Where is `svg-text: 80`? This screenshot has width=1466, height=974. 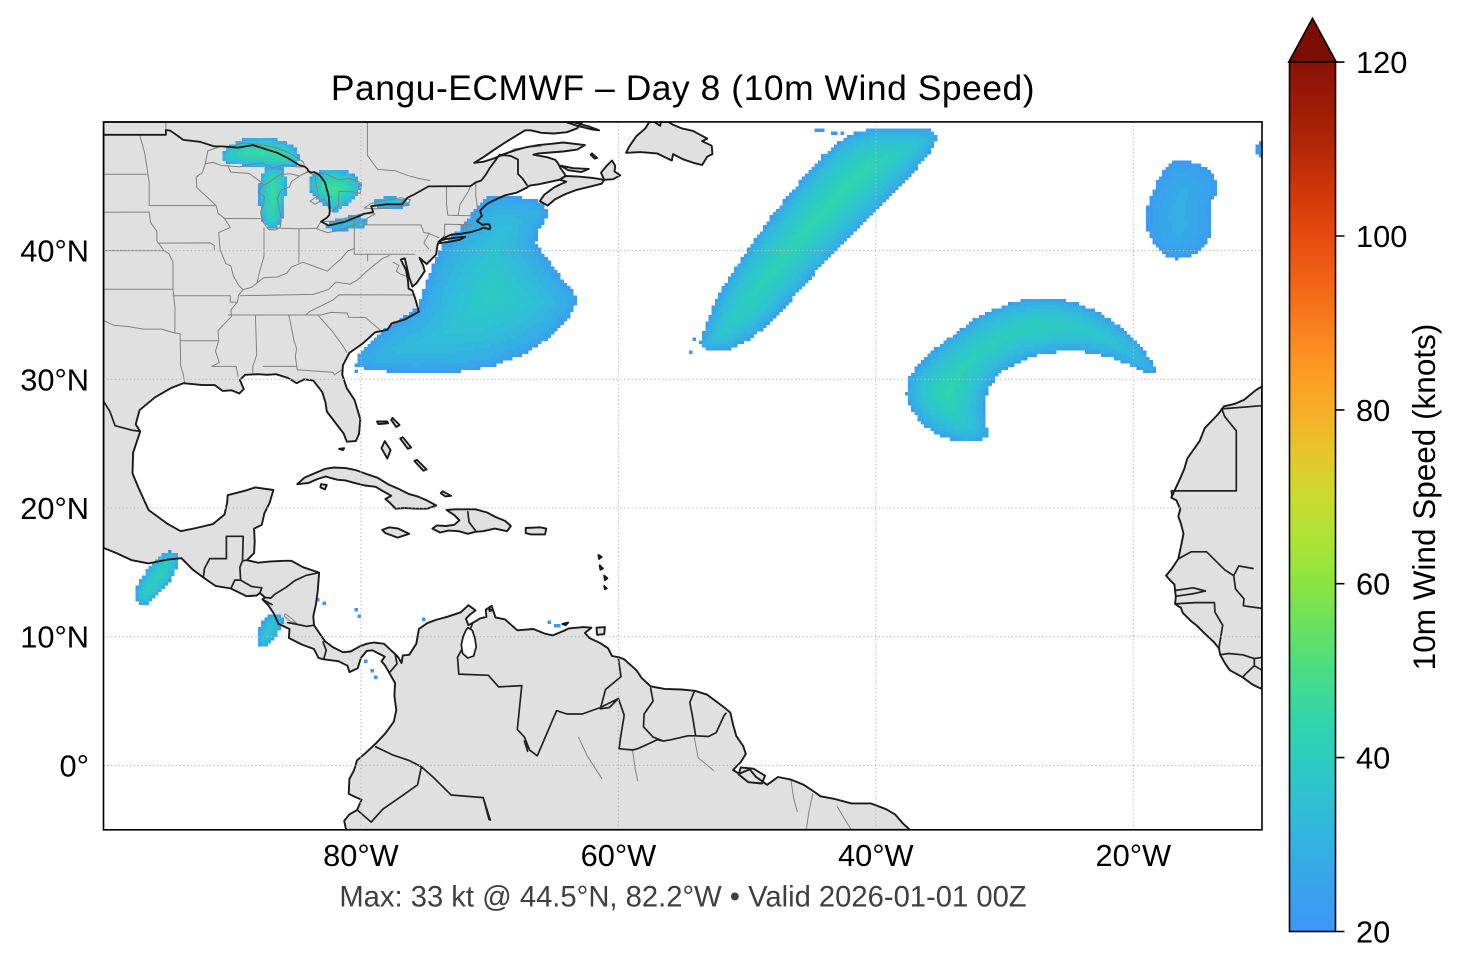
svg-text: 80 is located at coordinates (1373, 410).